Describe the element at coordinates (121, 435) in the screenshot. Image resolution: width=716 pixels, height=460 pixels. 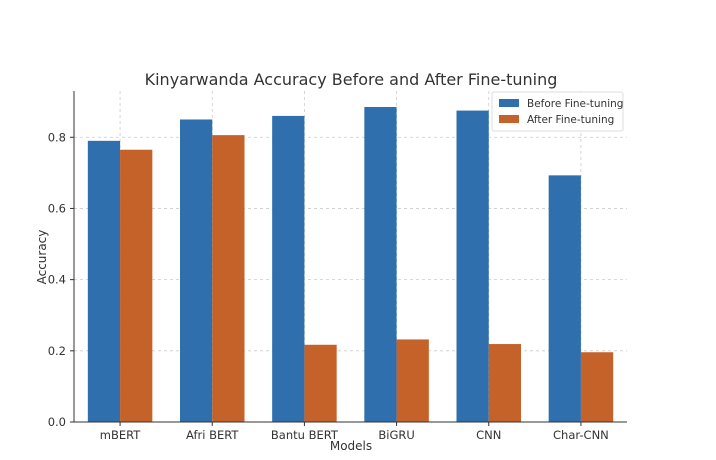
I see `x-tick-label-0: mBERT` at that location.